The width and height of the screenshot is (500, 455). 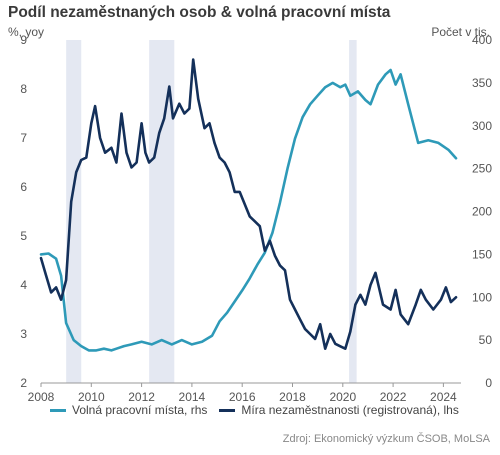 What do you see at coordinates (23, 285) in the screenshot?
I see `y-left-tick-label-4: 4` at bounding box center [23, 285].